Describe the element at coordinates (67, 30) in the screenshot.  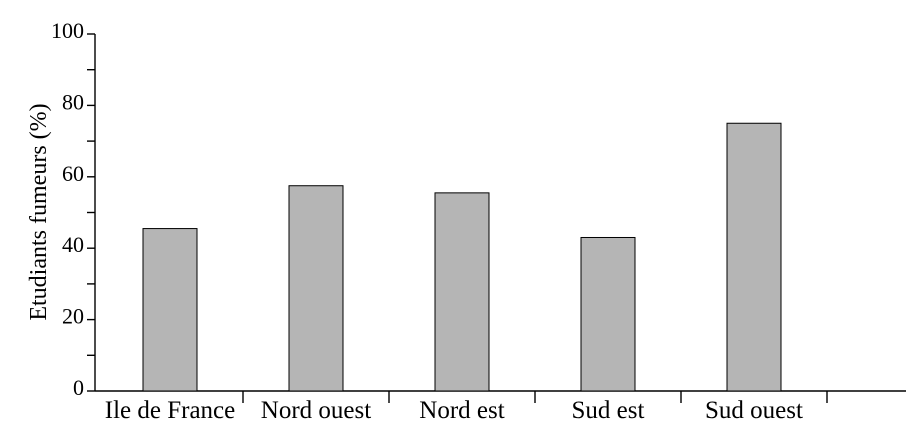
I see `y-tick-label: 100` at that location.